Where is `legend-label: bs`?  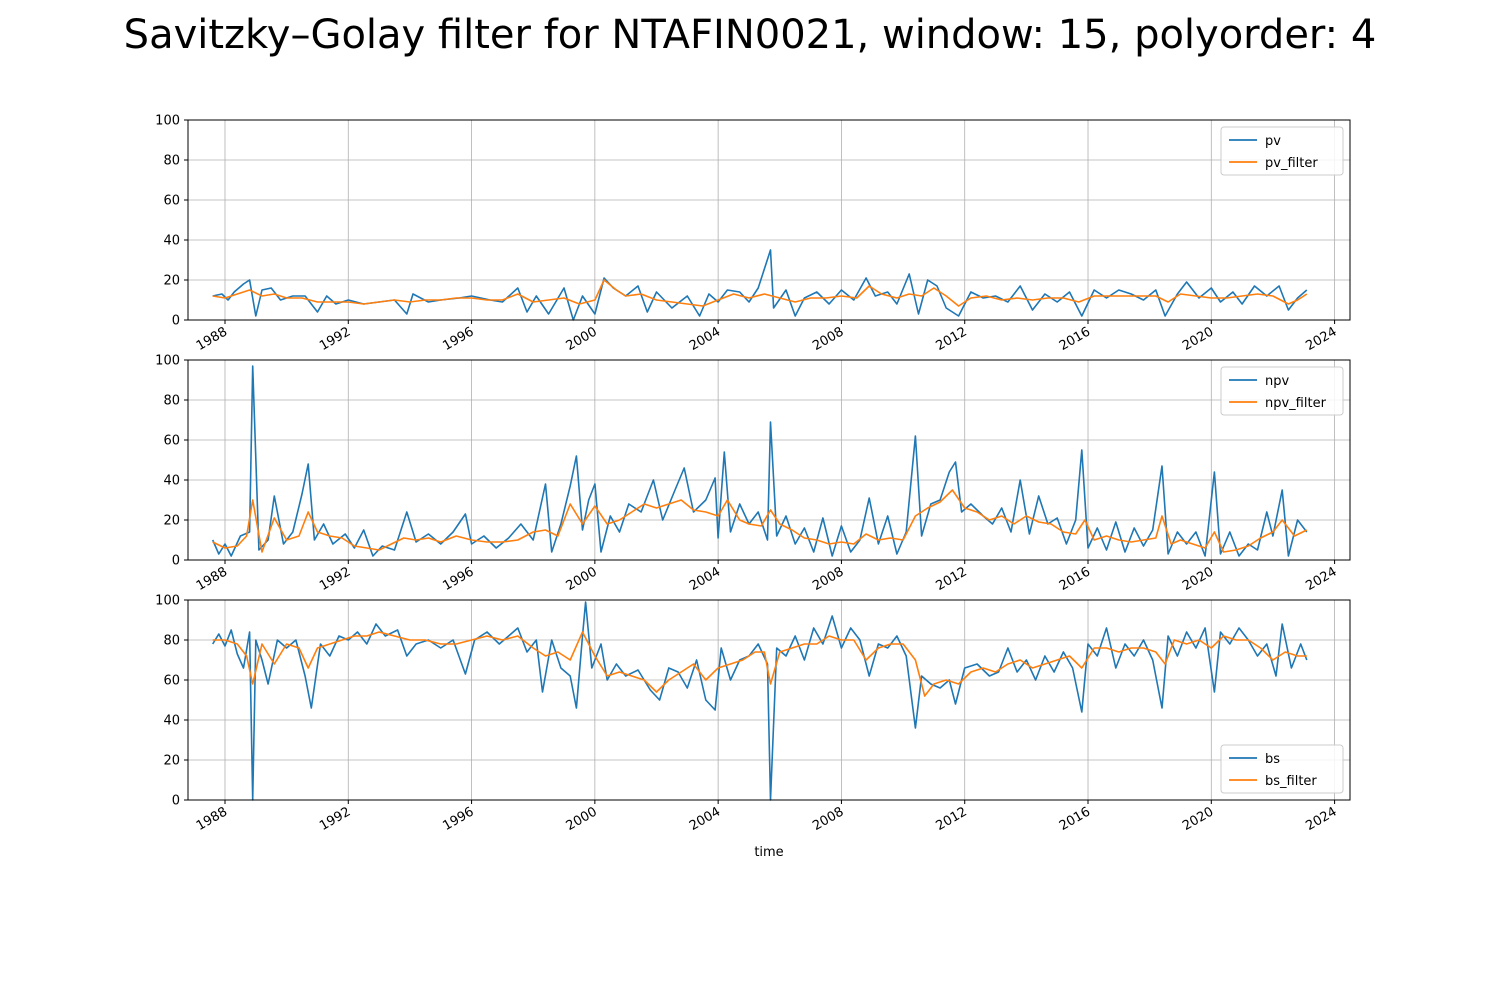 legend-label: bs is located at coordinates (1272, 759).